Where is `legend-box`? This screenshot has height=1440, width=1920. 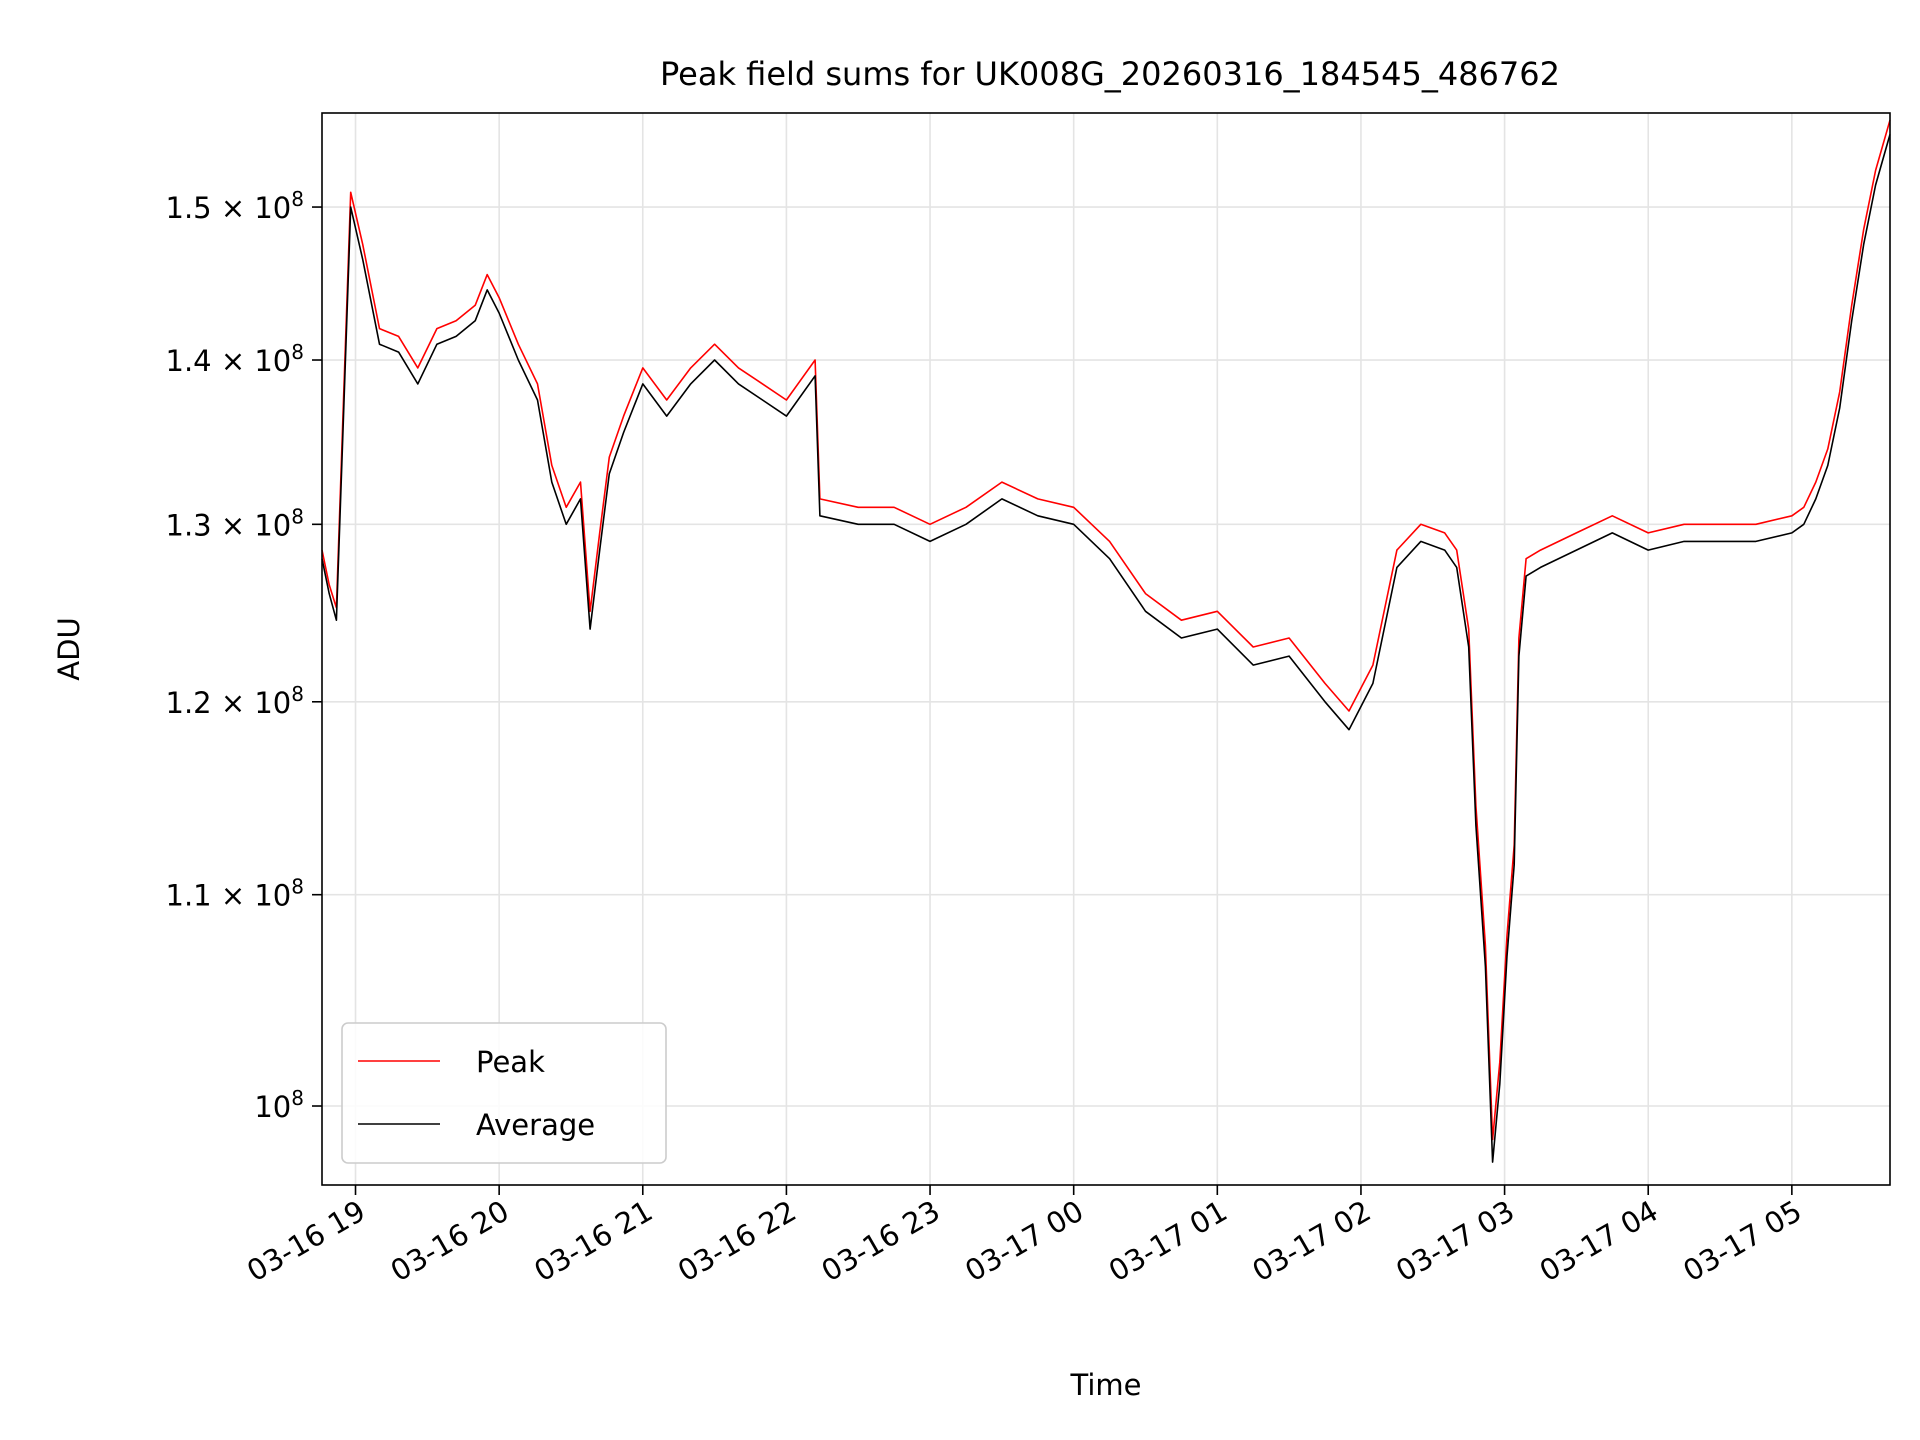 legend-box is located at coordinates (504, 1093).